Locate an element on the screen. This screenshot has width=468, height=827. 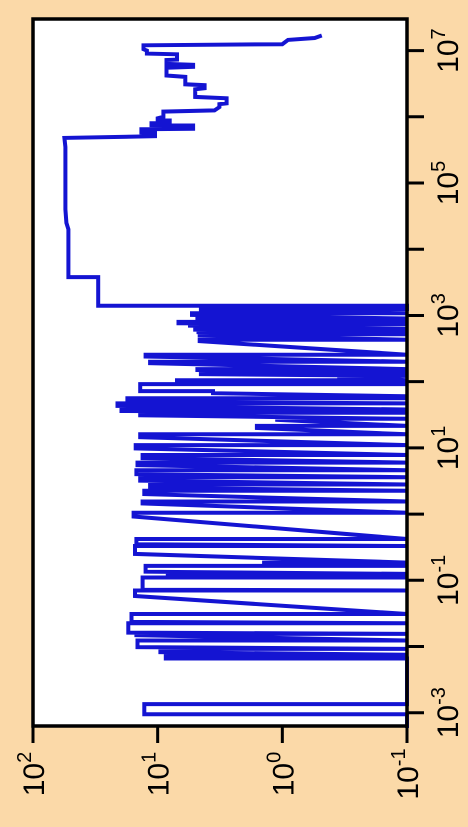
y-tick-label: 10-1 is located at coordinates (406, 773).